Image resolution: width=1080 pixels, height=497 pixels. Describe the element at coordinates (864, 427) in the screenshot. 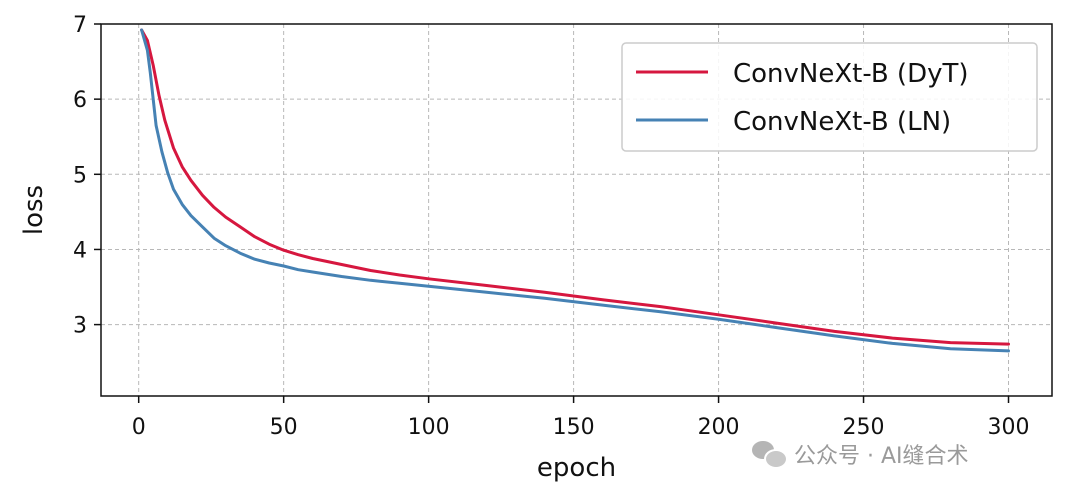

I see `x-tick-label: 250` at that location.